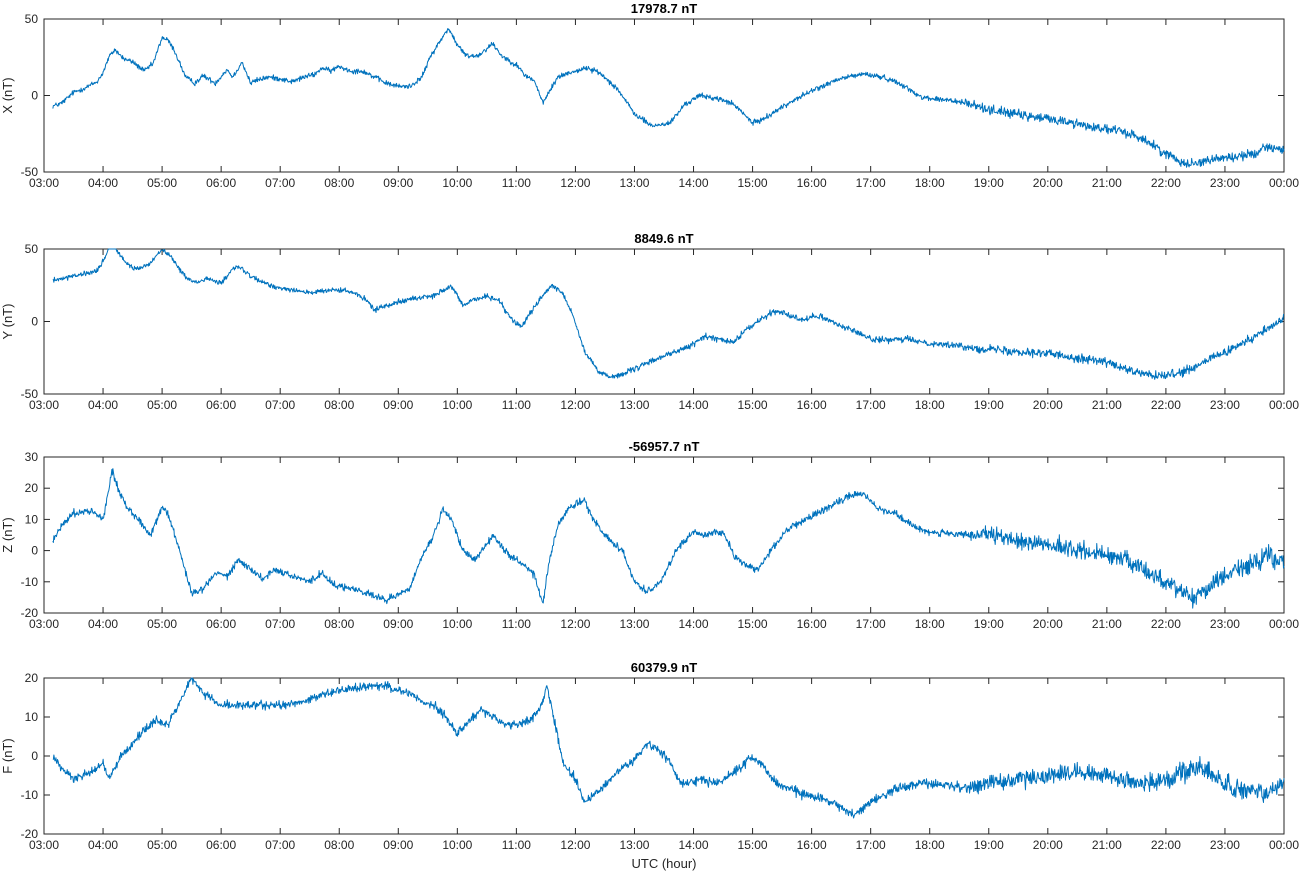 This screenshot has height=872, width=1307. What do you see at coordinates (664, 446) in the screenshot?
I see `chart-title: -56957.7 nT` at bounding box center [664, 446].